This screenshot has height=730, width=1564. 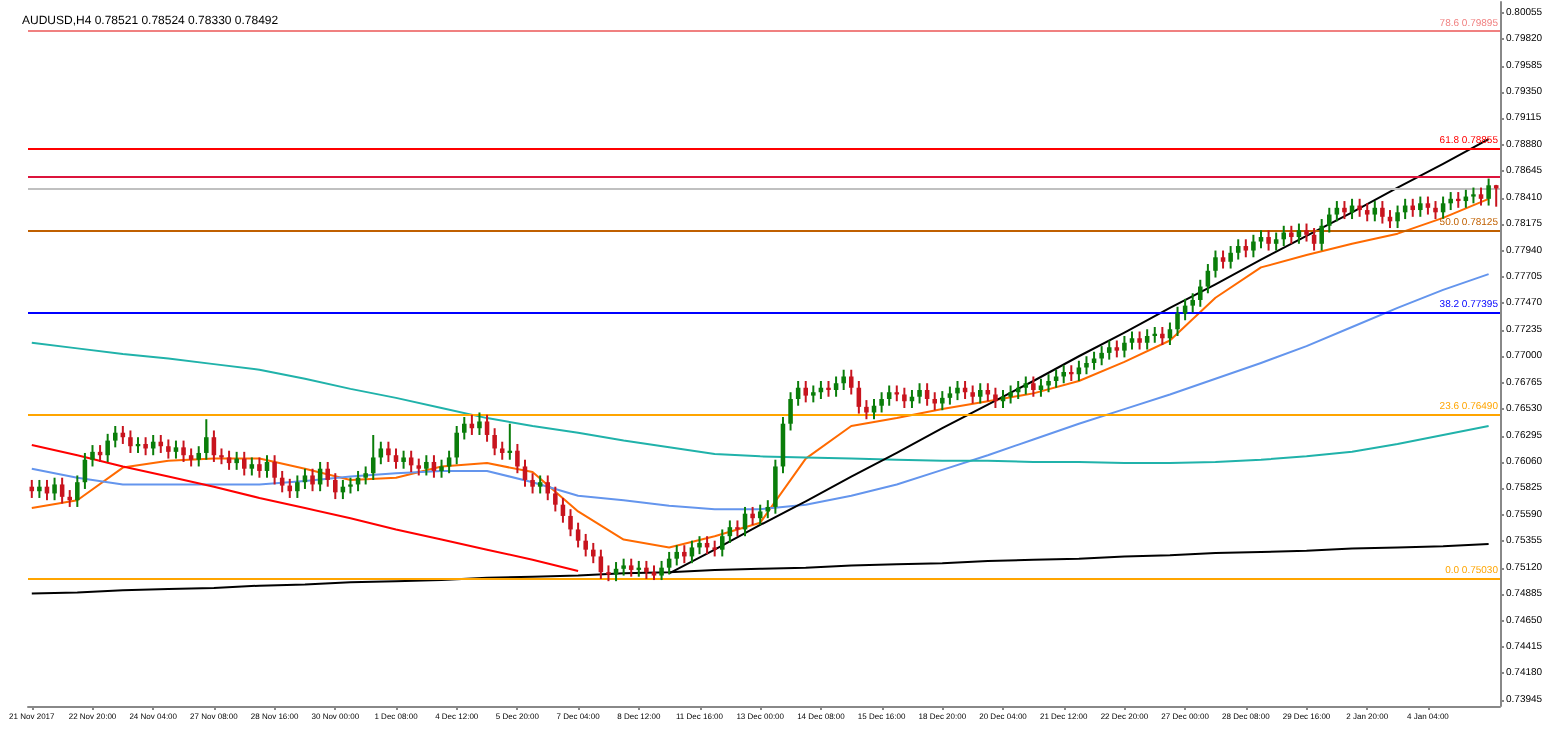 I want to click on line-series, so click(x=305, y=508).